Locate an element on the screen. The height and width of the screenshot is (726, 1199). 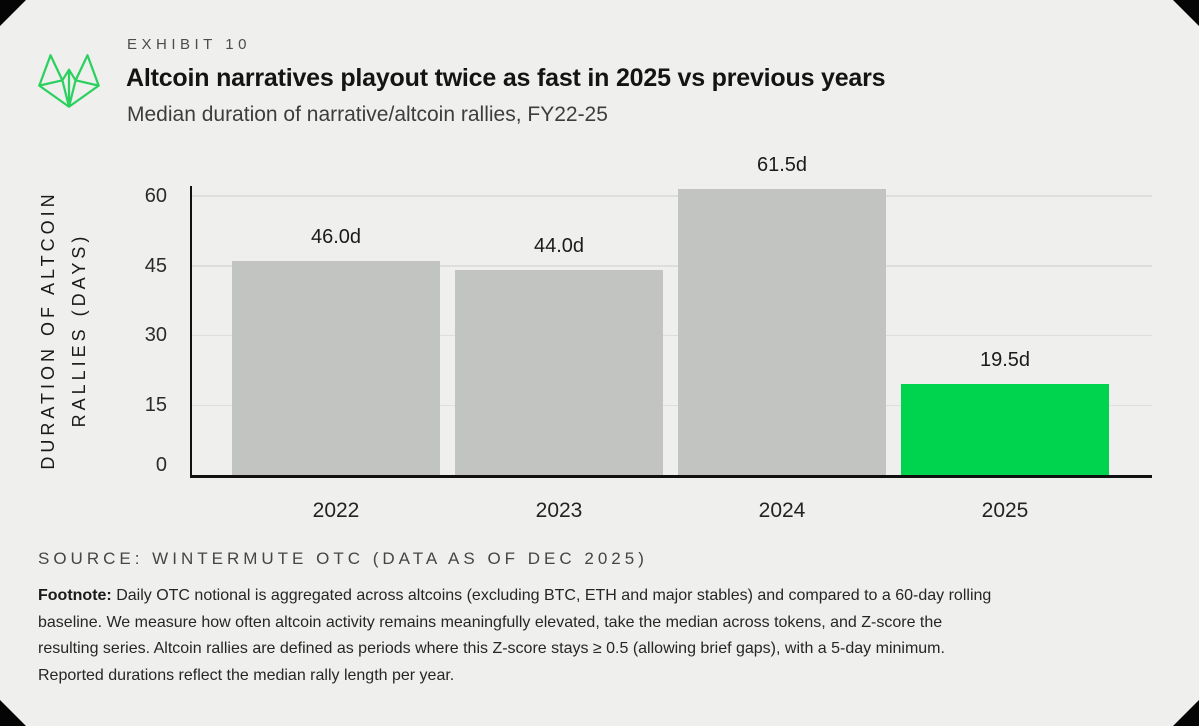
exhibit-label: EXHIBIT 10 is located at coordinates (189, 44).